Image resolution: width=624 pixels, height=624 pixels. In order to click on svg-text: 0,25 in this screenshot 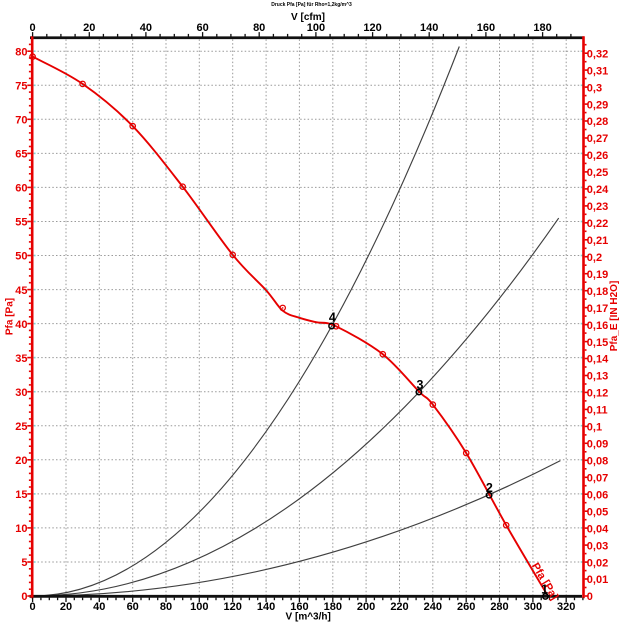, I will do `click(597, 173)`.